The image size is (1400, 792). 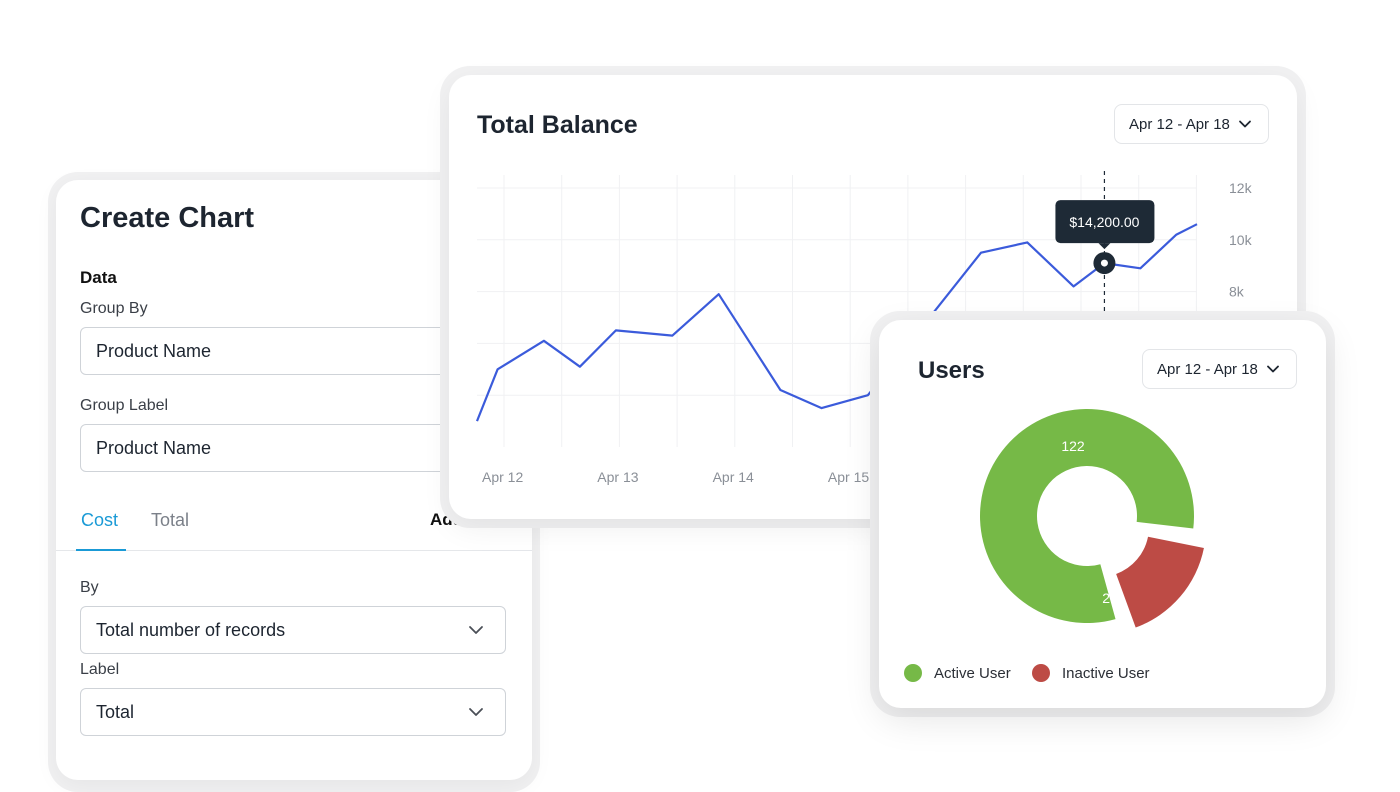 What do you see at coordinates (1110, 598) in the screenshot?
I see `donut-label-inactive-user: 26` at bounding box center [1110, 598].